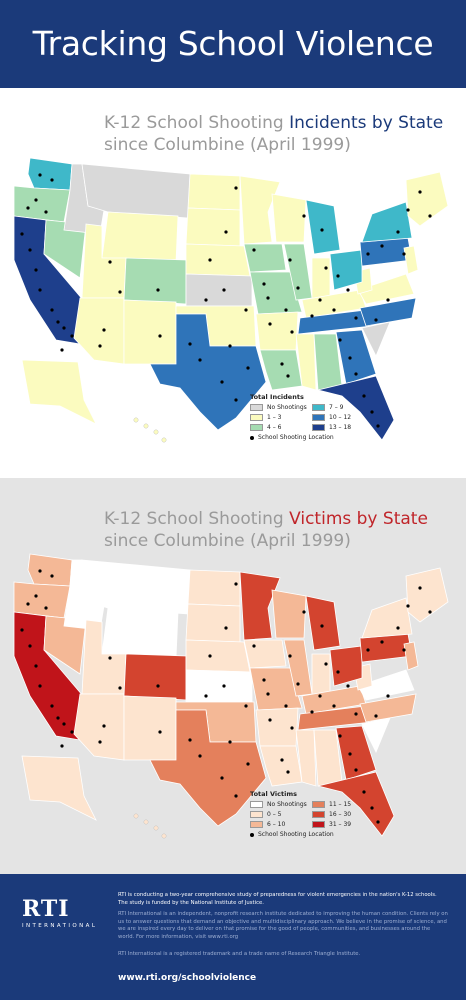 This screenshot has width=466, height=1000. Describe the element at coordinates (187, 978) in the screenshot. I see `study-url-link: www.rti.org/schoolviolence` at that location.